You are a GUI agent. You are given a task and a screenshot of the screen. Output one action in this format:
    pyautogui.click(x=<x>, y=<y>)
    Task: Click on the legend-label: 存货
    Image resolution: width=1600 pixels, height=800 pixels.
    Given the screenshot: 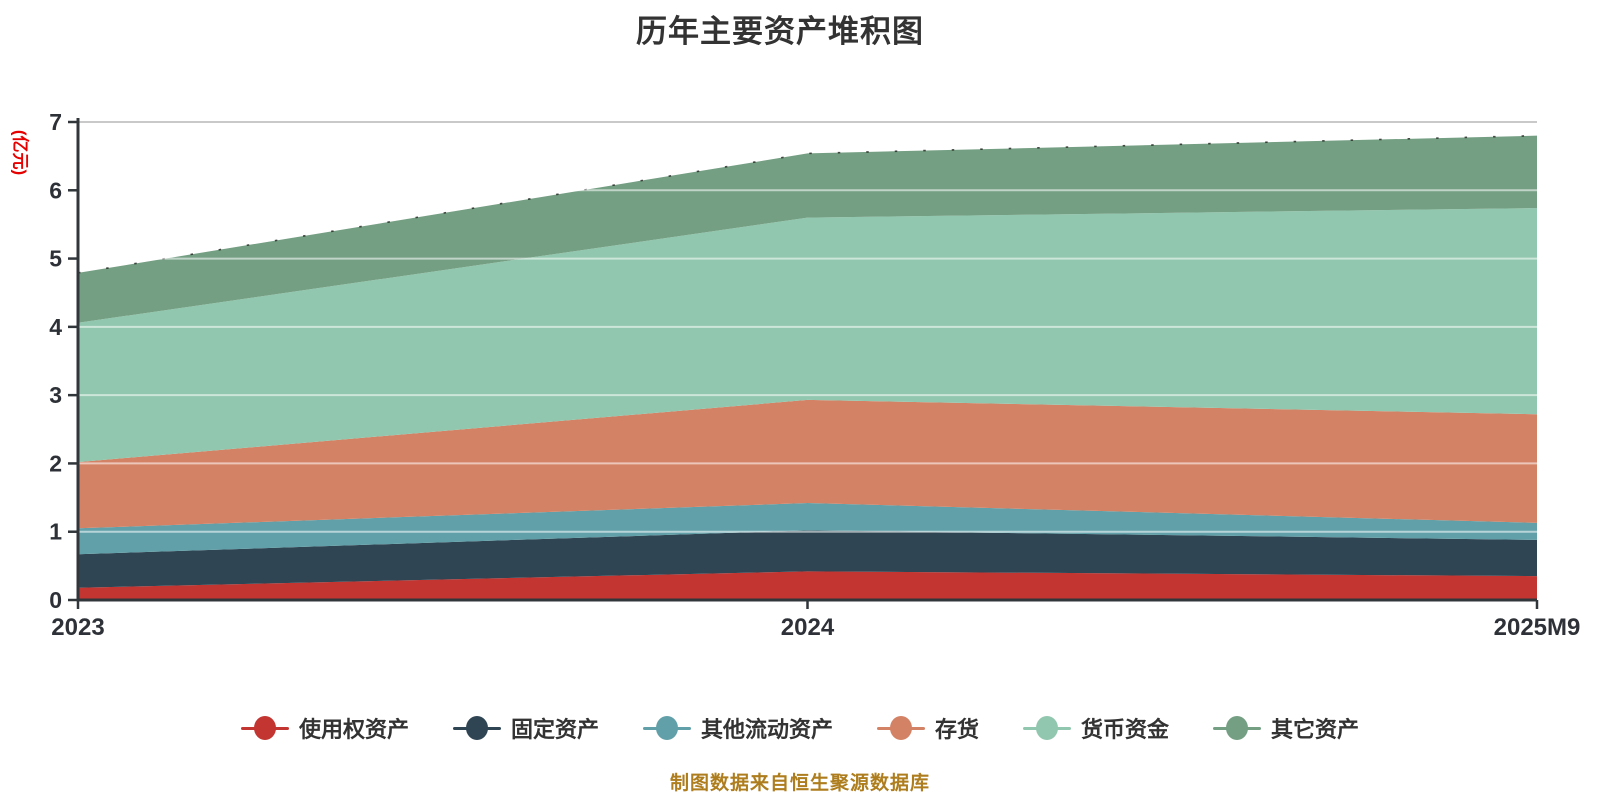 What is the action you would take?
    pyautogui.click(x=957, y=729)
    